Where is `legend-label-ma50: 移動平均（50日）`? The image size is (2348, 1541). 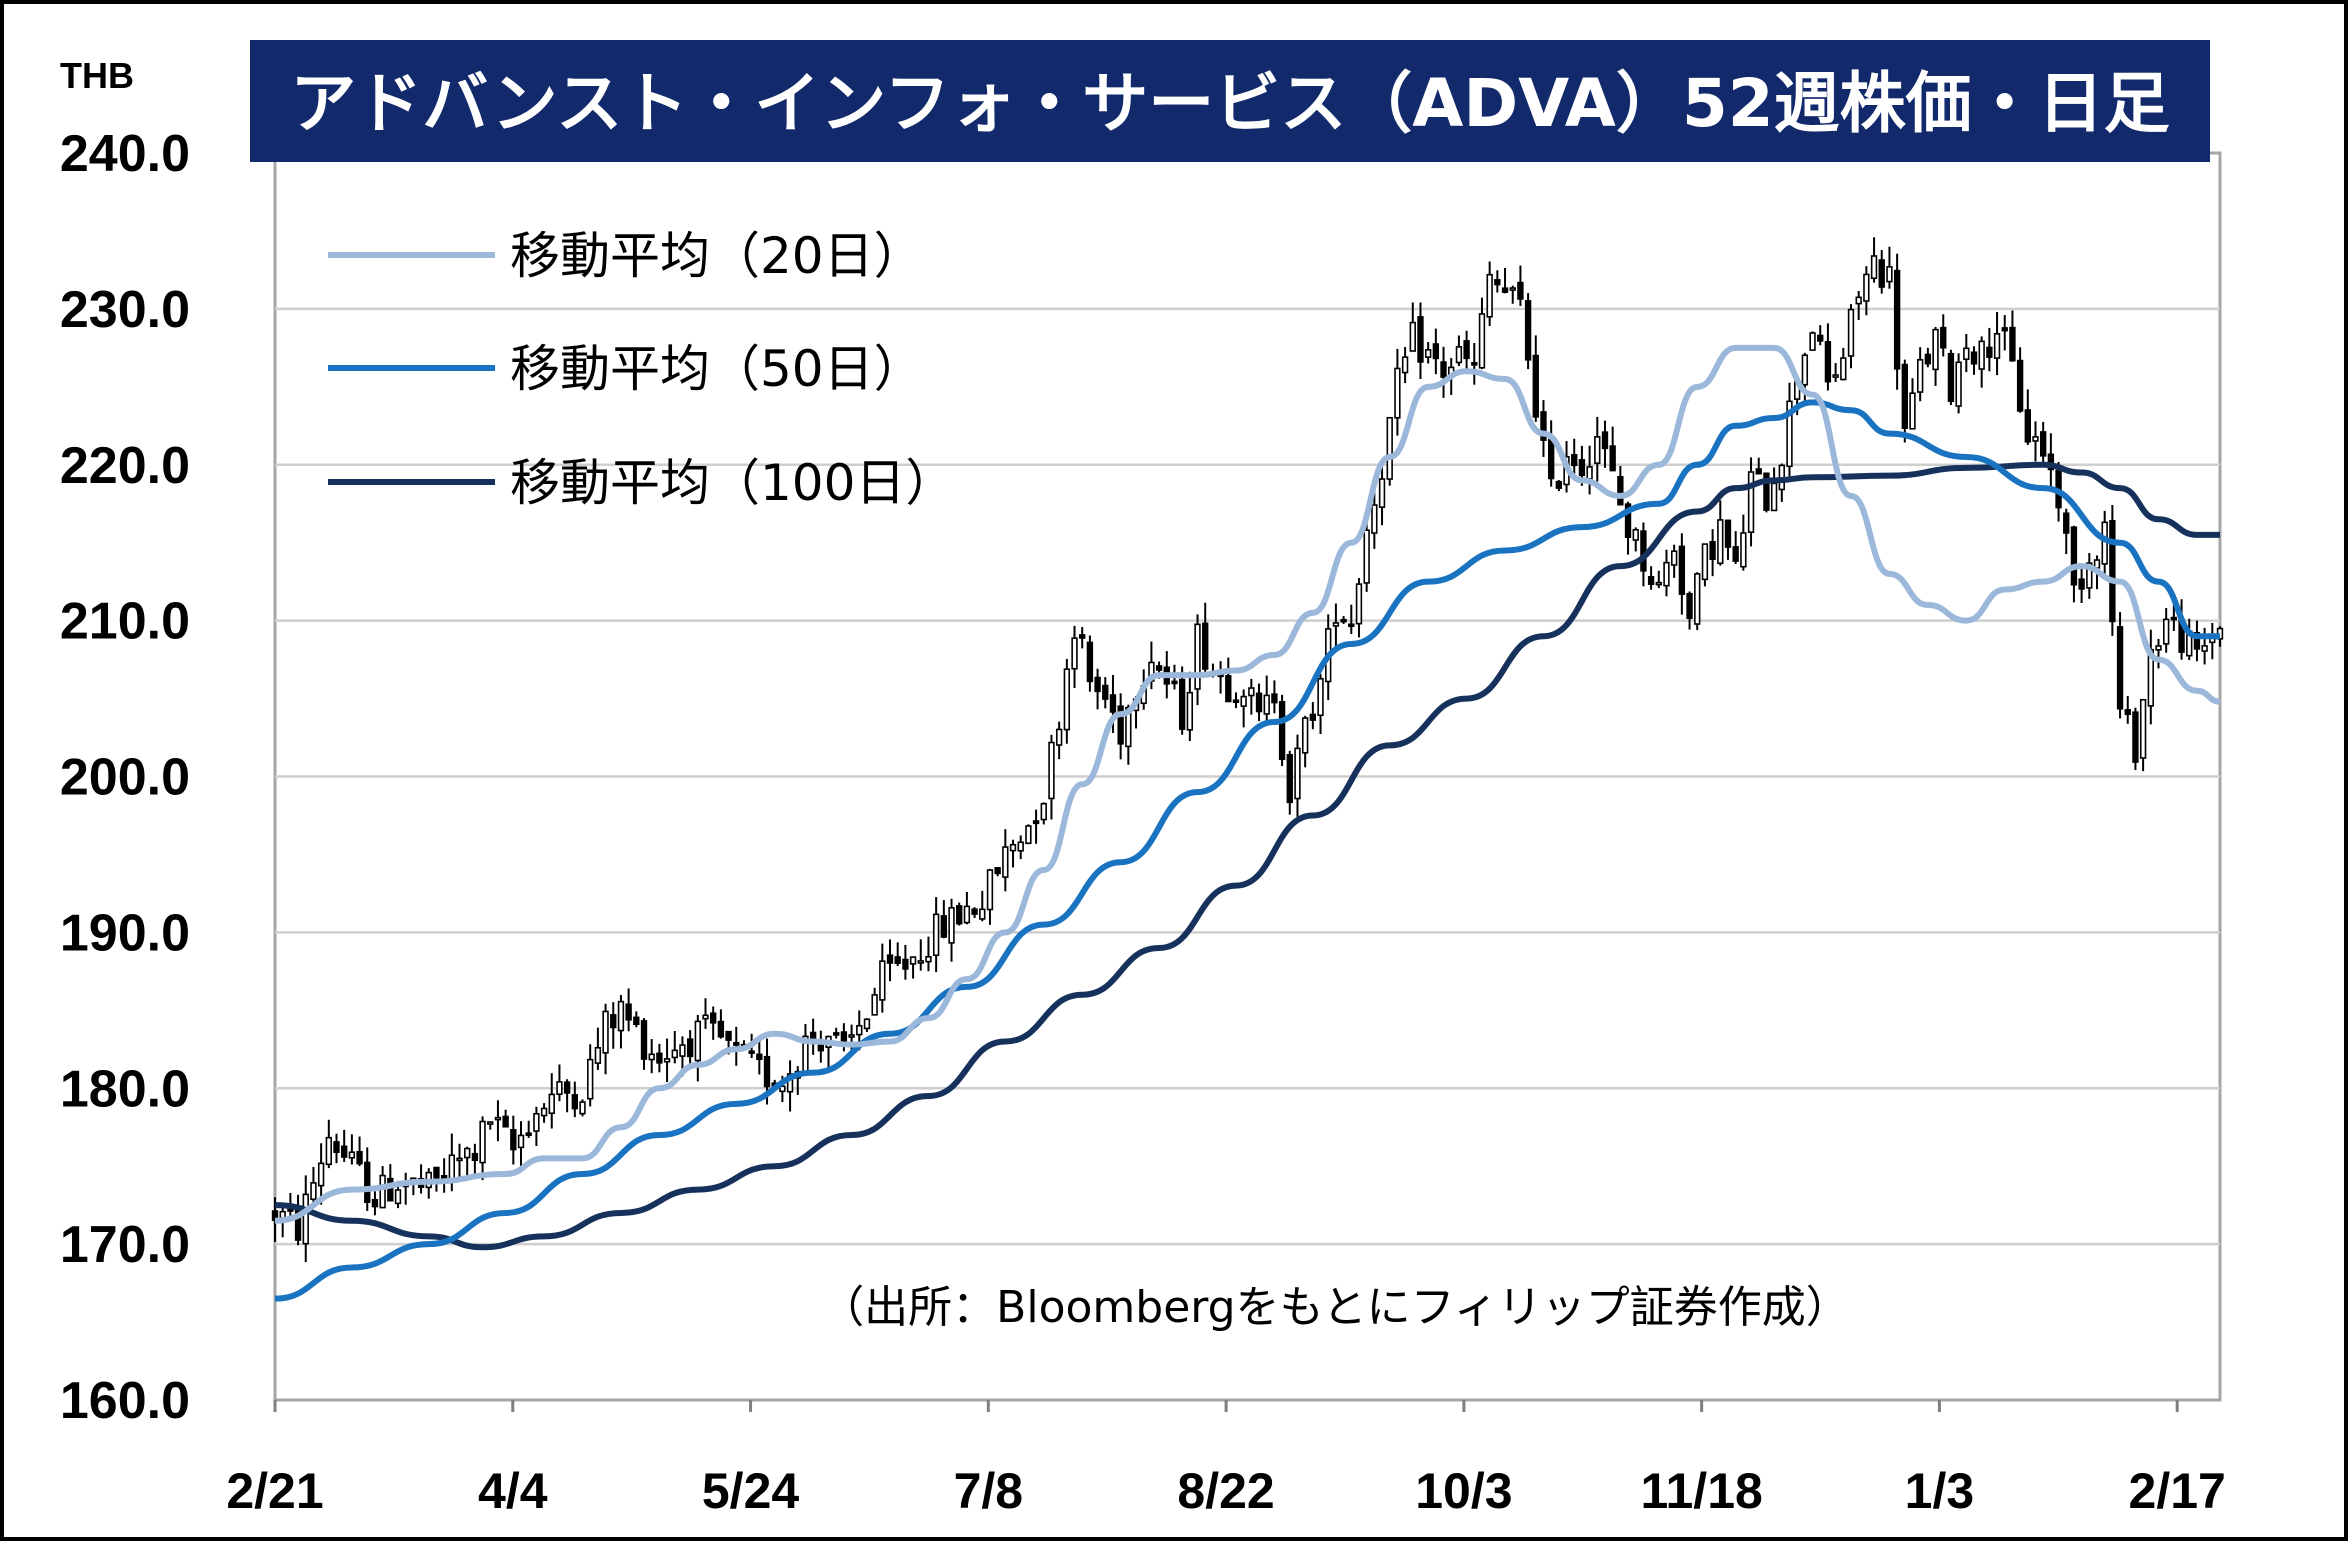 legend-label-ma50: 移動平均（50日） is located at coordinates (717, 369).